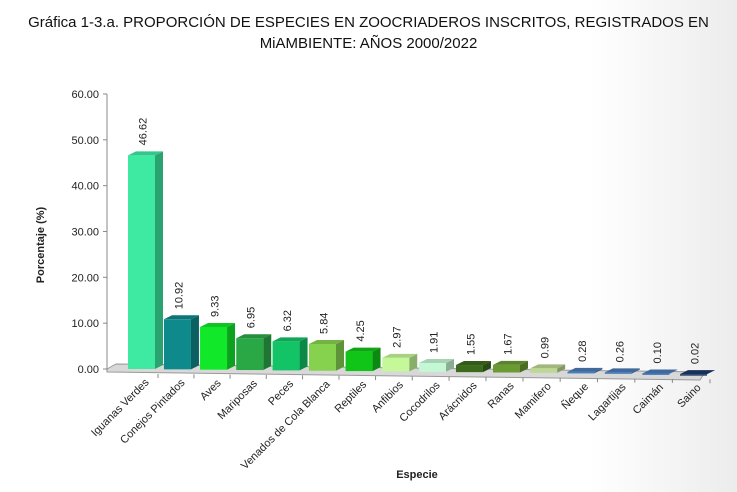 The width and height of the screenshot is (737, 492). Describe the element at coordinates (689, 396) in the screenshot. I see `x-tick-label: Saino` at that location.